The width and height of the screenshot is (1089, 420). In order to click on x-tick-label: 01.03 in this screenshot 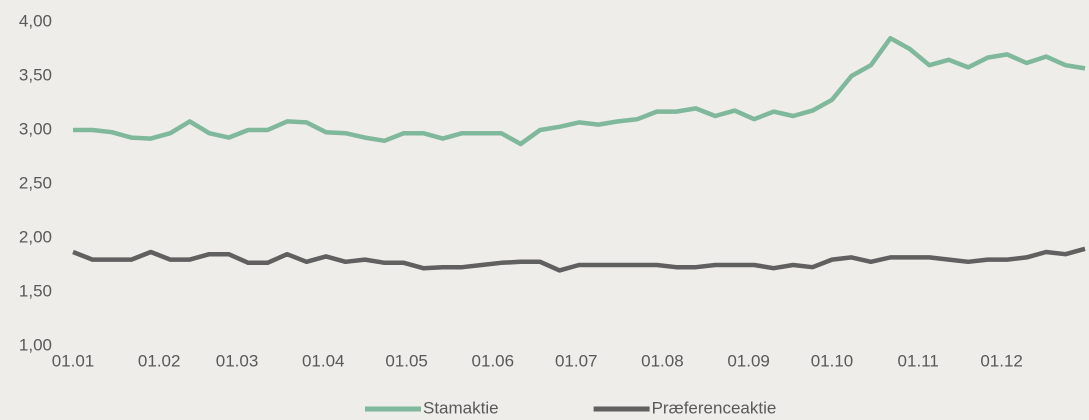, I will do `click(237, 360)`.